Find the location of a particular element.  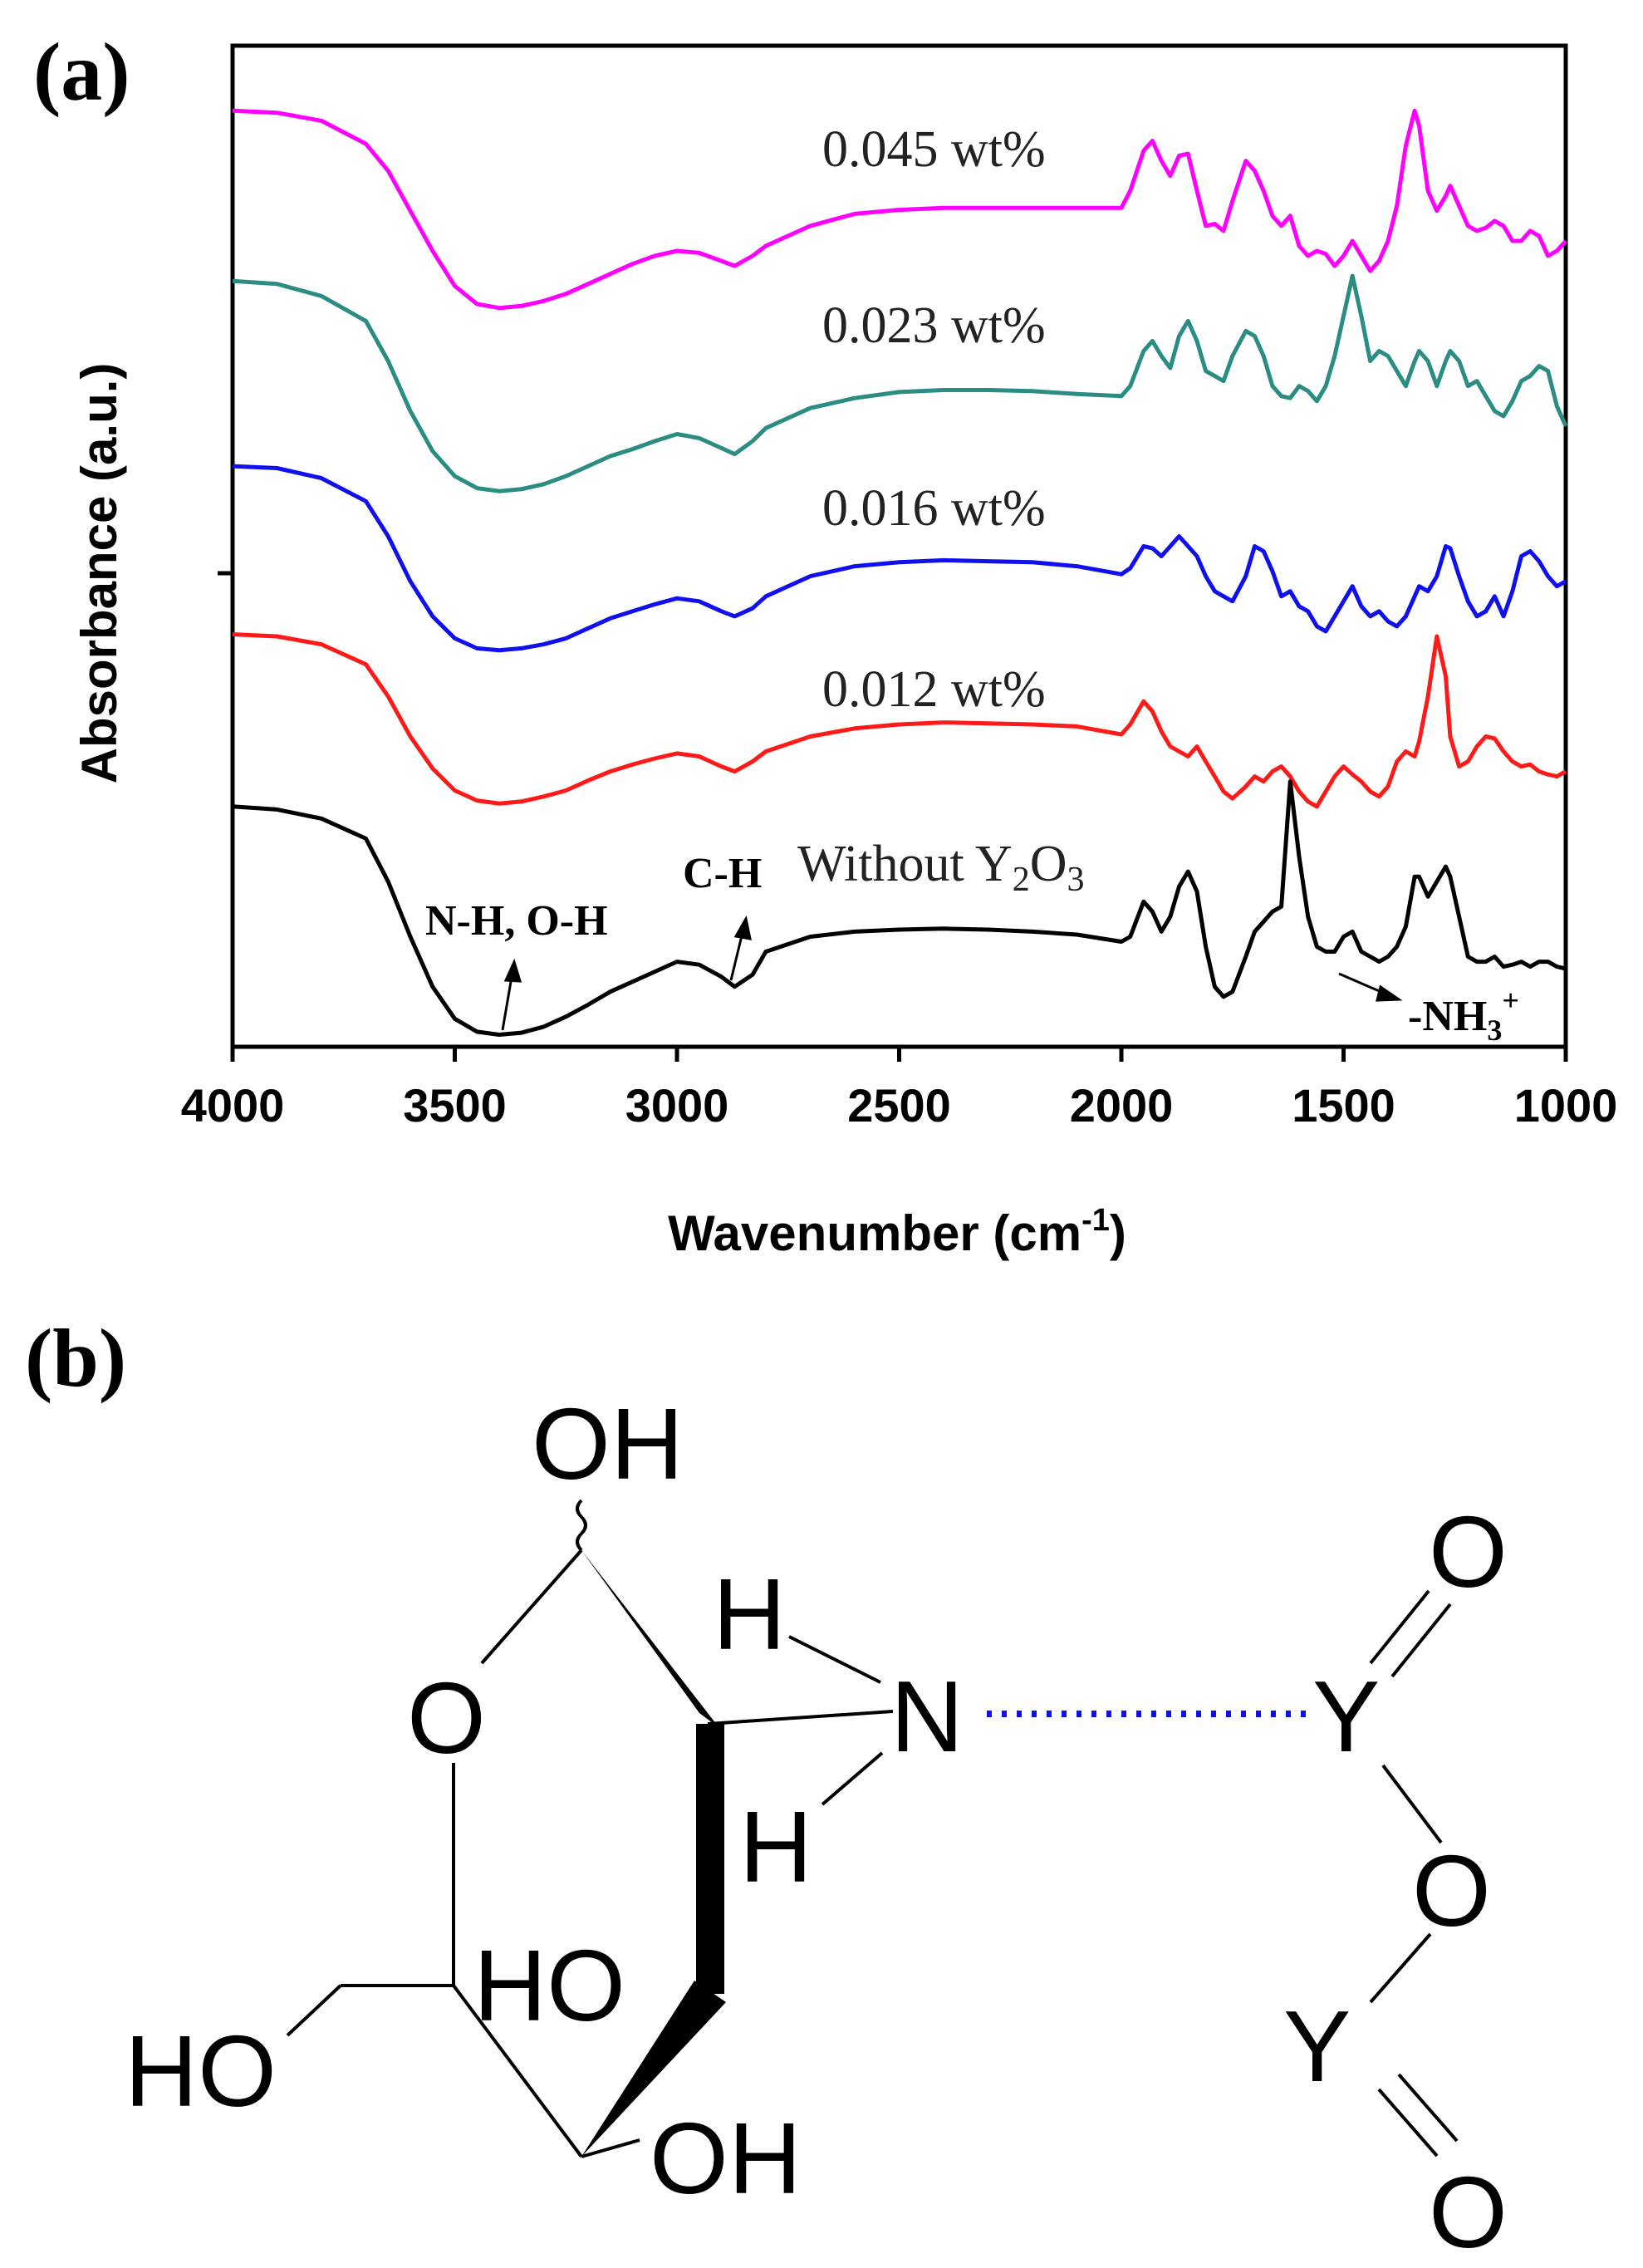

panel-b-label: (b) is located at coordinates (75, 1358).